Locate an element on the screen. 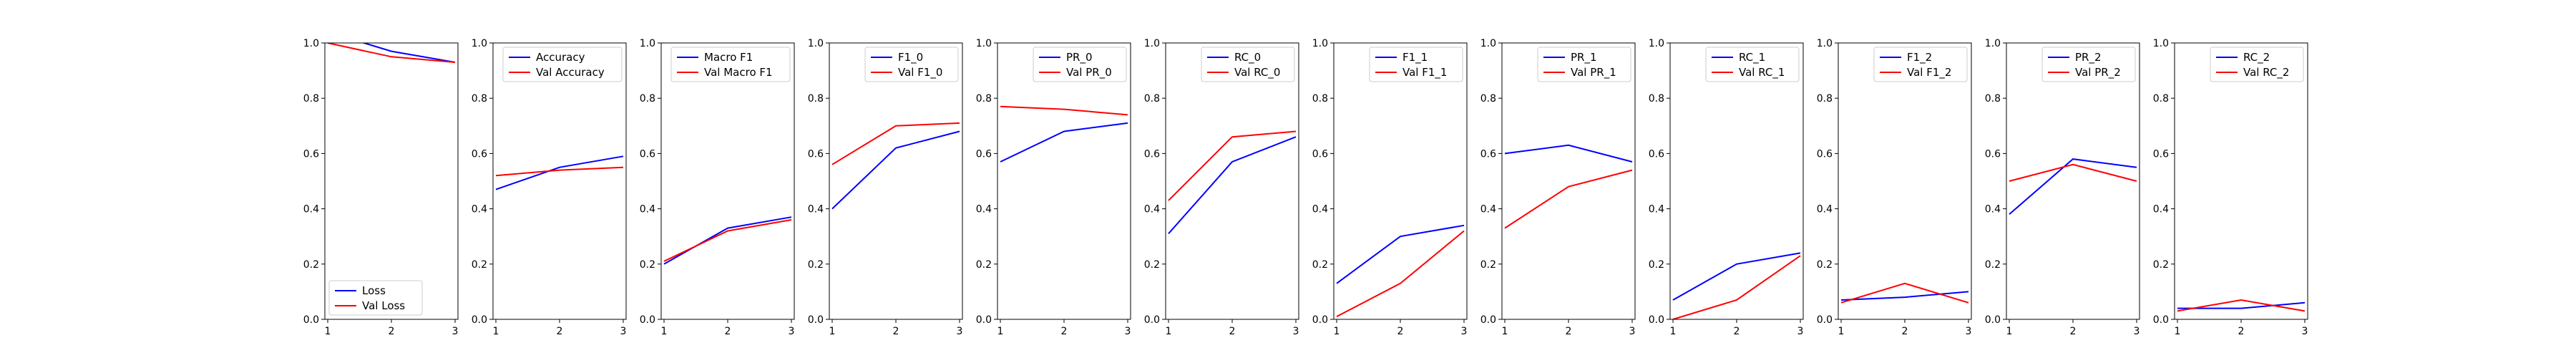 The width and height of the screenshot is (2576, 358). subplot-1: 0.0 0.2 0.4 0.6 0.8 1.0 1 2 3 Loss Val Loss is located at coordinates (381, 187).